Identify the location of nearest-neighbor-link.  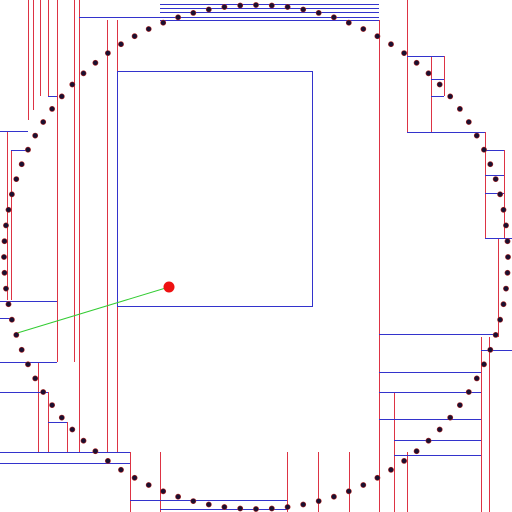
(91, 310).